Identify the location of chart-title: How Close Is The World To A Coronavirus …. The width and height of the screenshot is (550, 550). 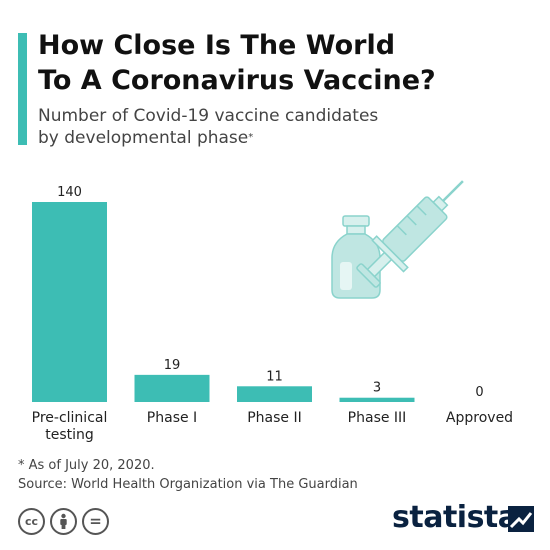
(288, 63).